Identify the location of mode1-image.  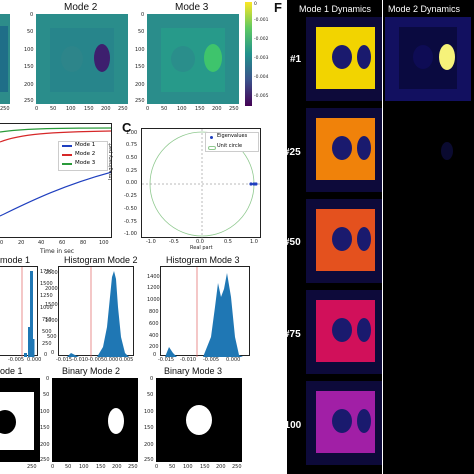
(5, 59).